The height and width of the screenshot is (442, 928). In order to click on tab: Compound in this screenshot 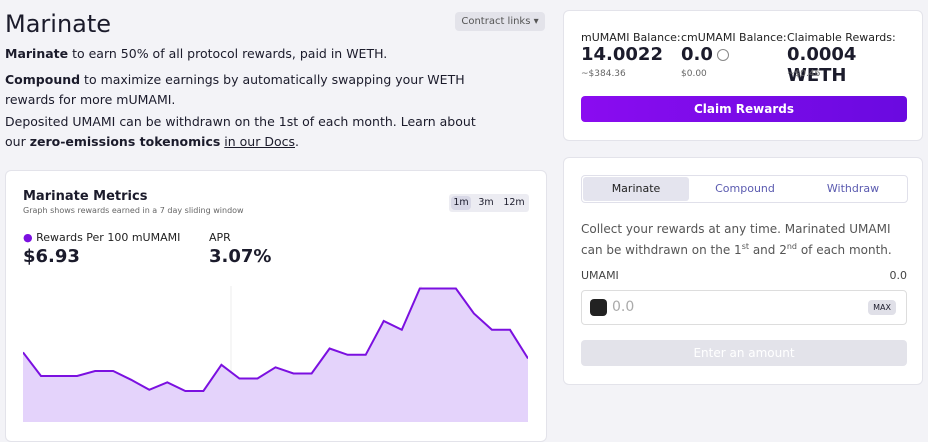, I will do `click(745, 188)`.